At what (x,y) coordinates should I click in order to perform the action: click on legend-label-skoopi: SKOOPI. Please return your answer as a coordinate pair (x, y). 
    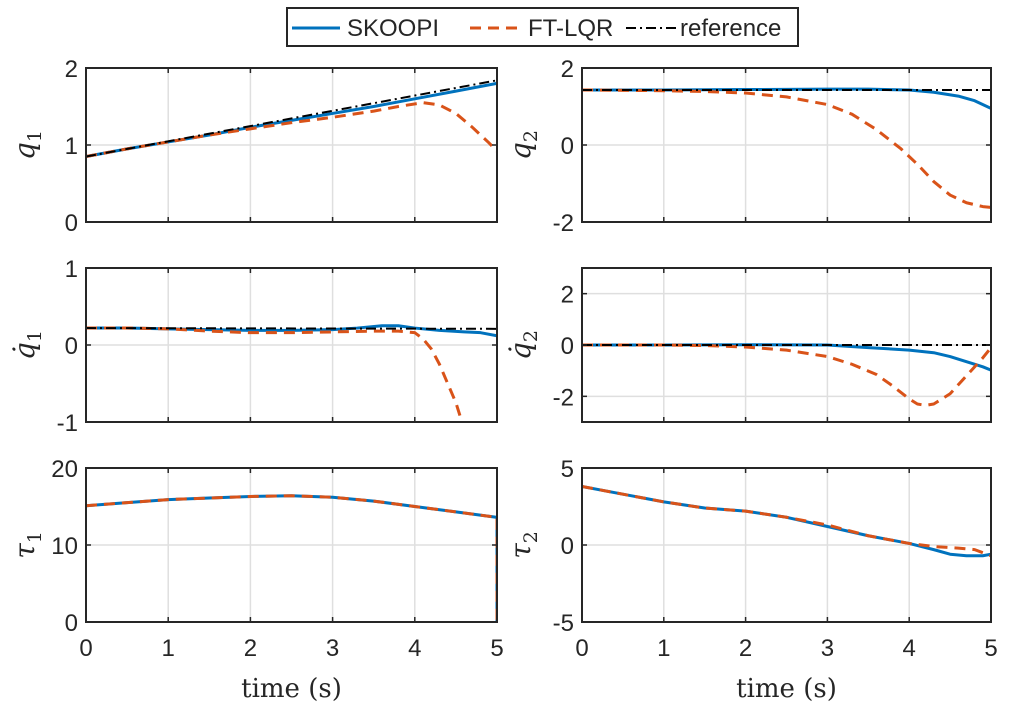
    Looking at the image, I should click on (393, 28).